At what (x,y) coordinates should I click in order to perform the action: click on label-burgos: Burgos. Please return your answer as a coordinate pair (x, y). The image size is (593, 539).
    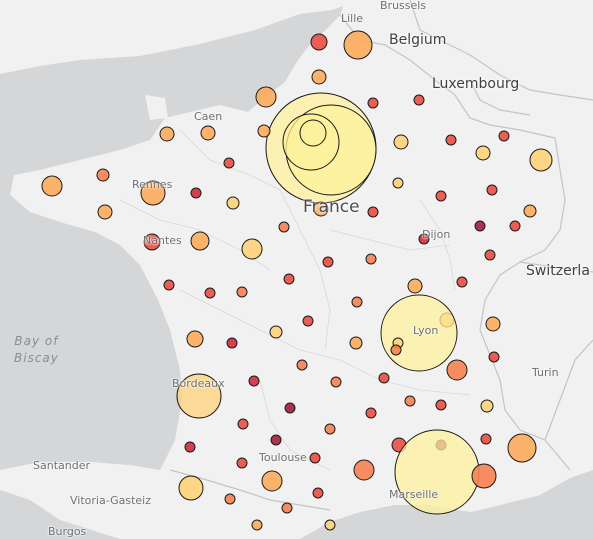
    Looking at the image, I should click on (67, 531).